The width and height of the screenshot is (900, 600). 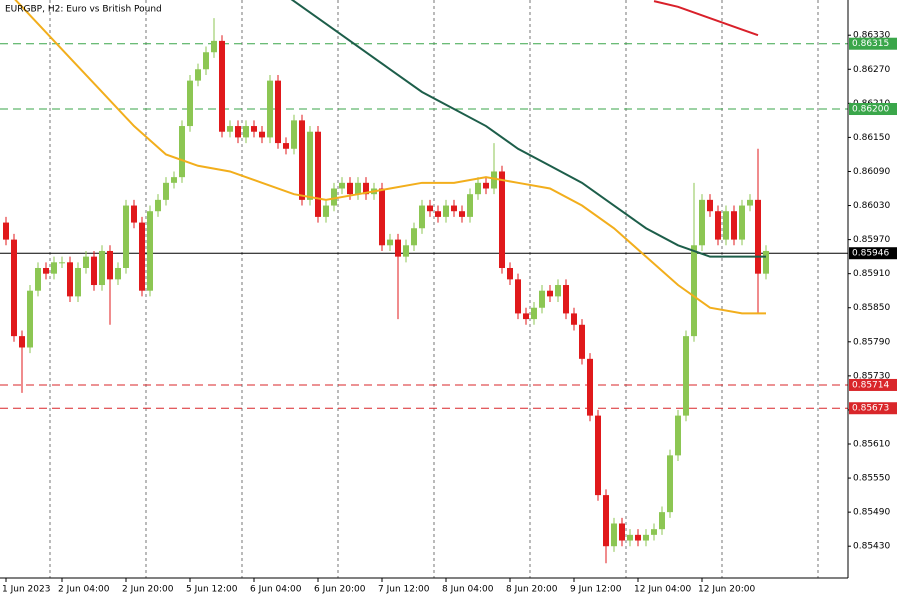 What do you see at coordinates (870, 385) in the screenshot?
I see `price-level-label: 0.85714` at bounding box center [870, 385].